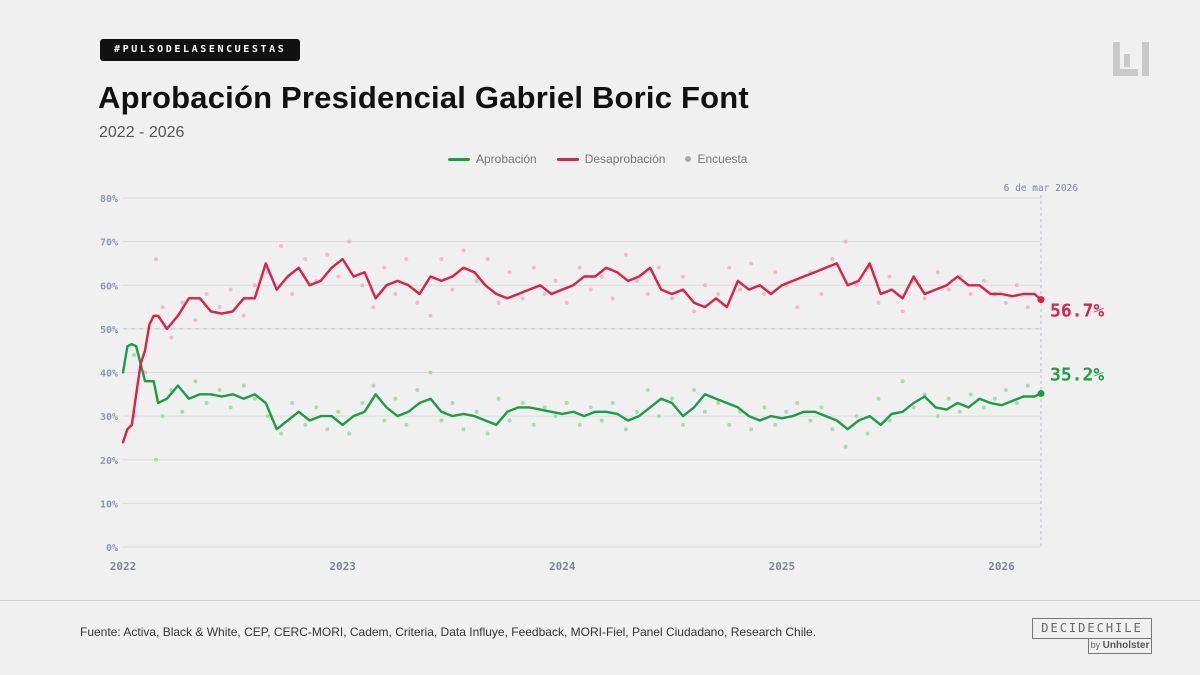  What do you see at coordinates (1041, 300) in the screenshot?
I see `series-end-marker-disapproval` at bounding box center [1041, 300].